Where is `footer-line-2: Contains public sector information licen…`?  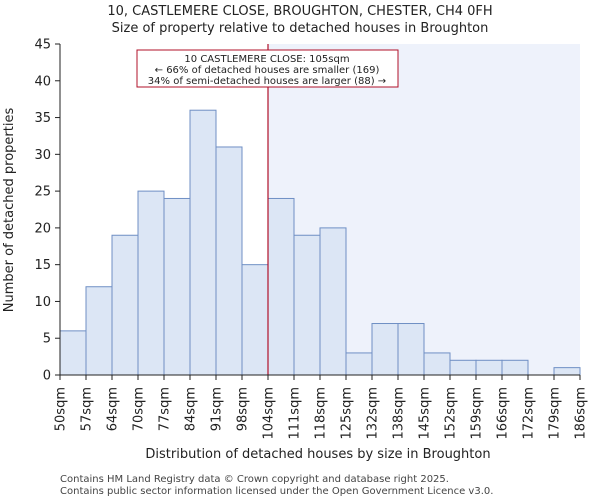
footer-line-2: Contains public sector information licen… is located at coordinates (276, 491).